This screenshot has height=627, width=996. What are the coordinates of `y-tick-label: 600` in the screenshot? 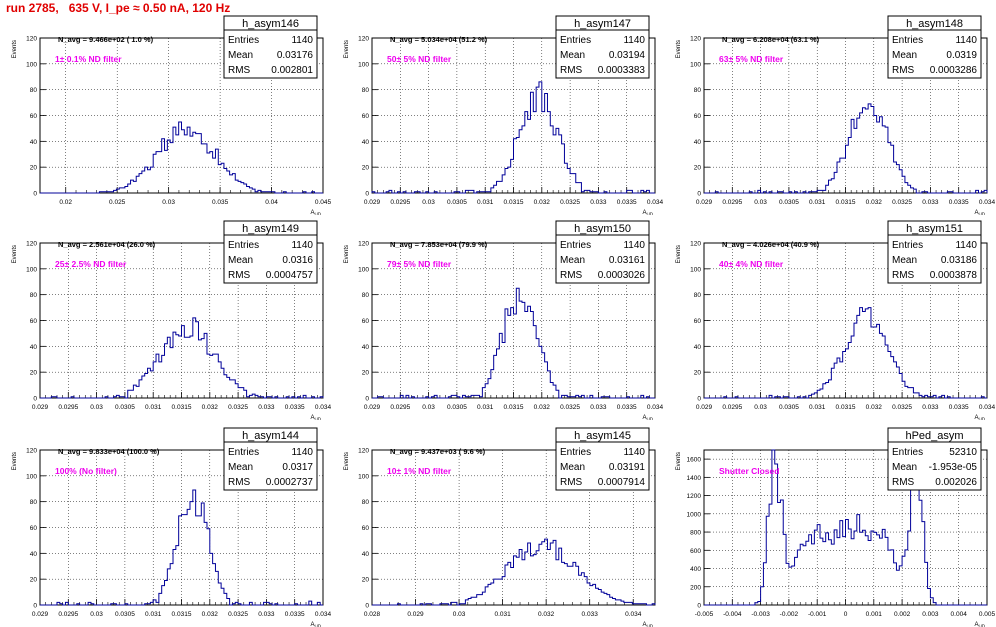 It's located at (695, 551).